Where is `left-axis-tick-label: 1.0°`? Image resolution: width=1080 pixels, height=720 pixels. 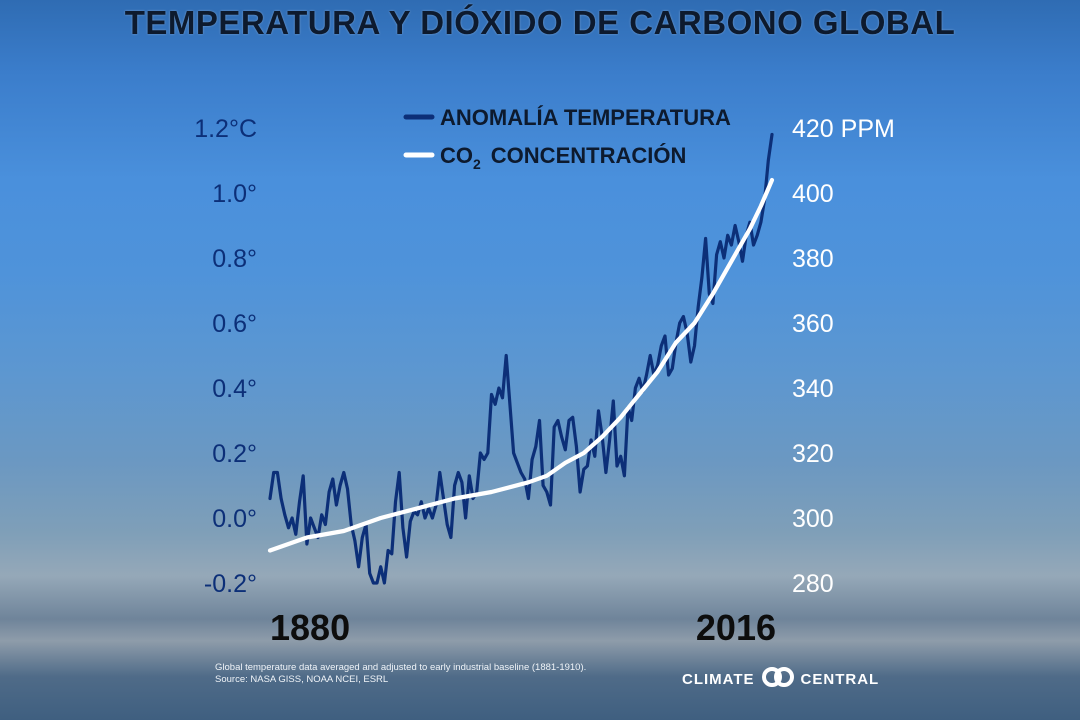
left-axis-tick-label: 1.0° is located at coordinates (234, 194).